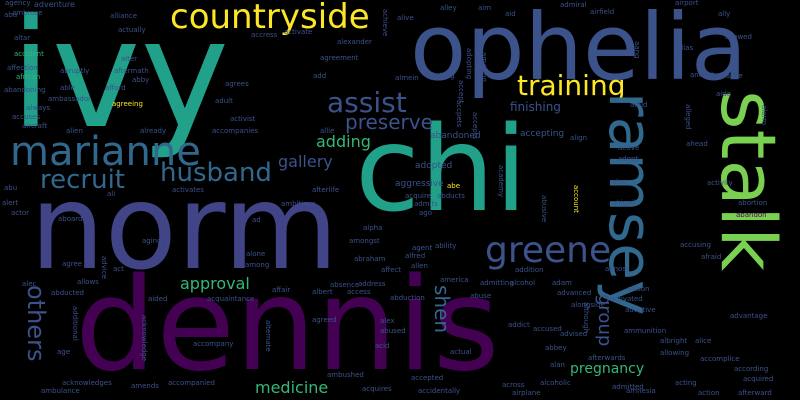  What do you see at coordinates (298, 204) in the screenshot?
I see `word-ambitious: ambitious` at bounding box center [298, 204].